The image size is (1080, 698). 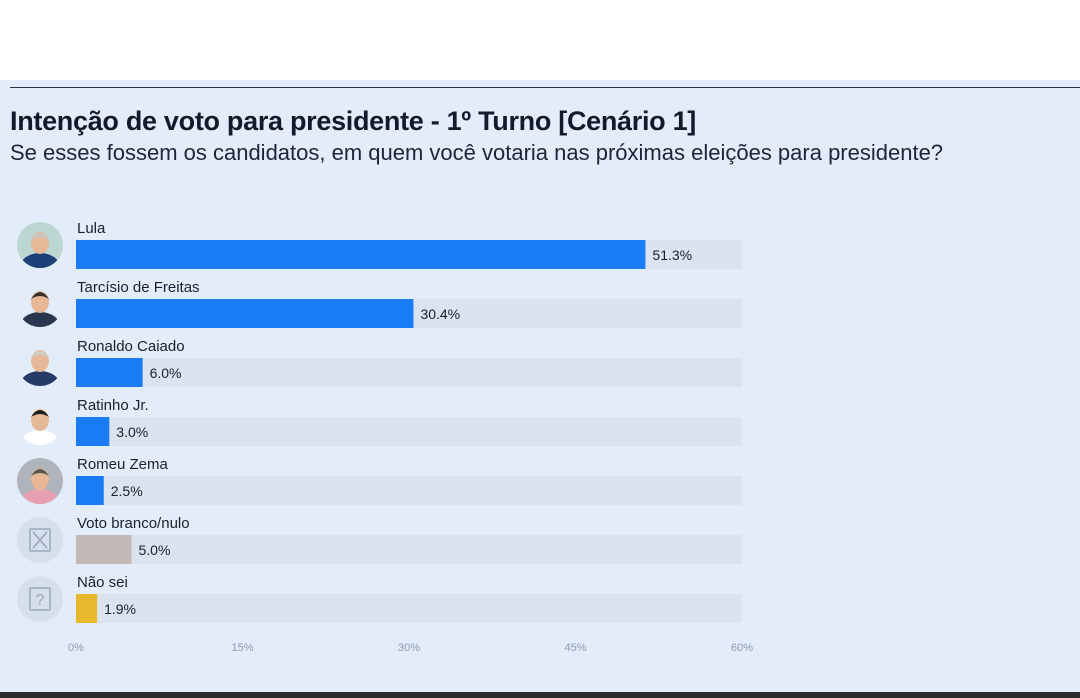 What do you see at coordinates (133, 523) in the screenshot?
I see `category-label: Voto branco/nulo` at bounding box center [133, 523].